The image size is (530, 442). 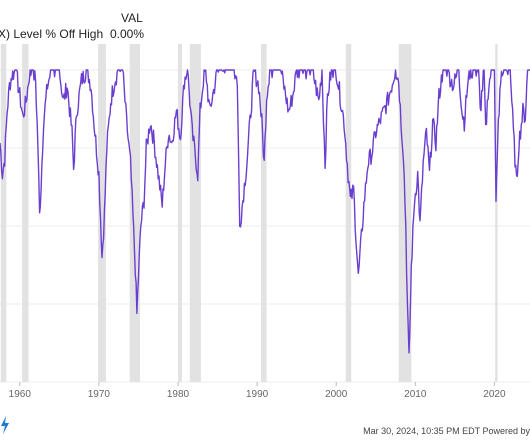 What do you see at coordinates (52, 34) in the screenshot?
I see `legend-series-label: X) Level % Off High` at bounding box center [52, 34].